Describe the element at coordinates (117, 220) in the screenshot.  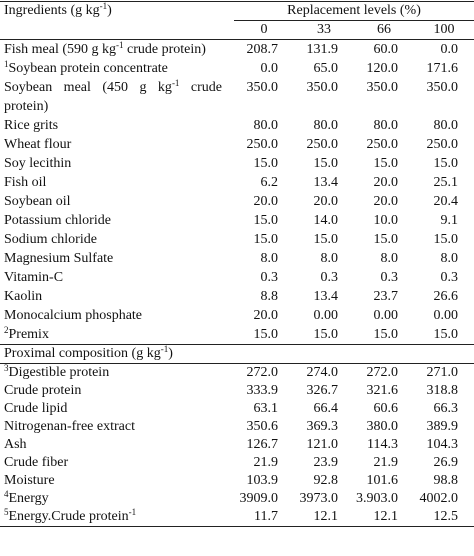
I see `row-label: Potassium chloride` at that location.